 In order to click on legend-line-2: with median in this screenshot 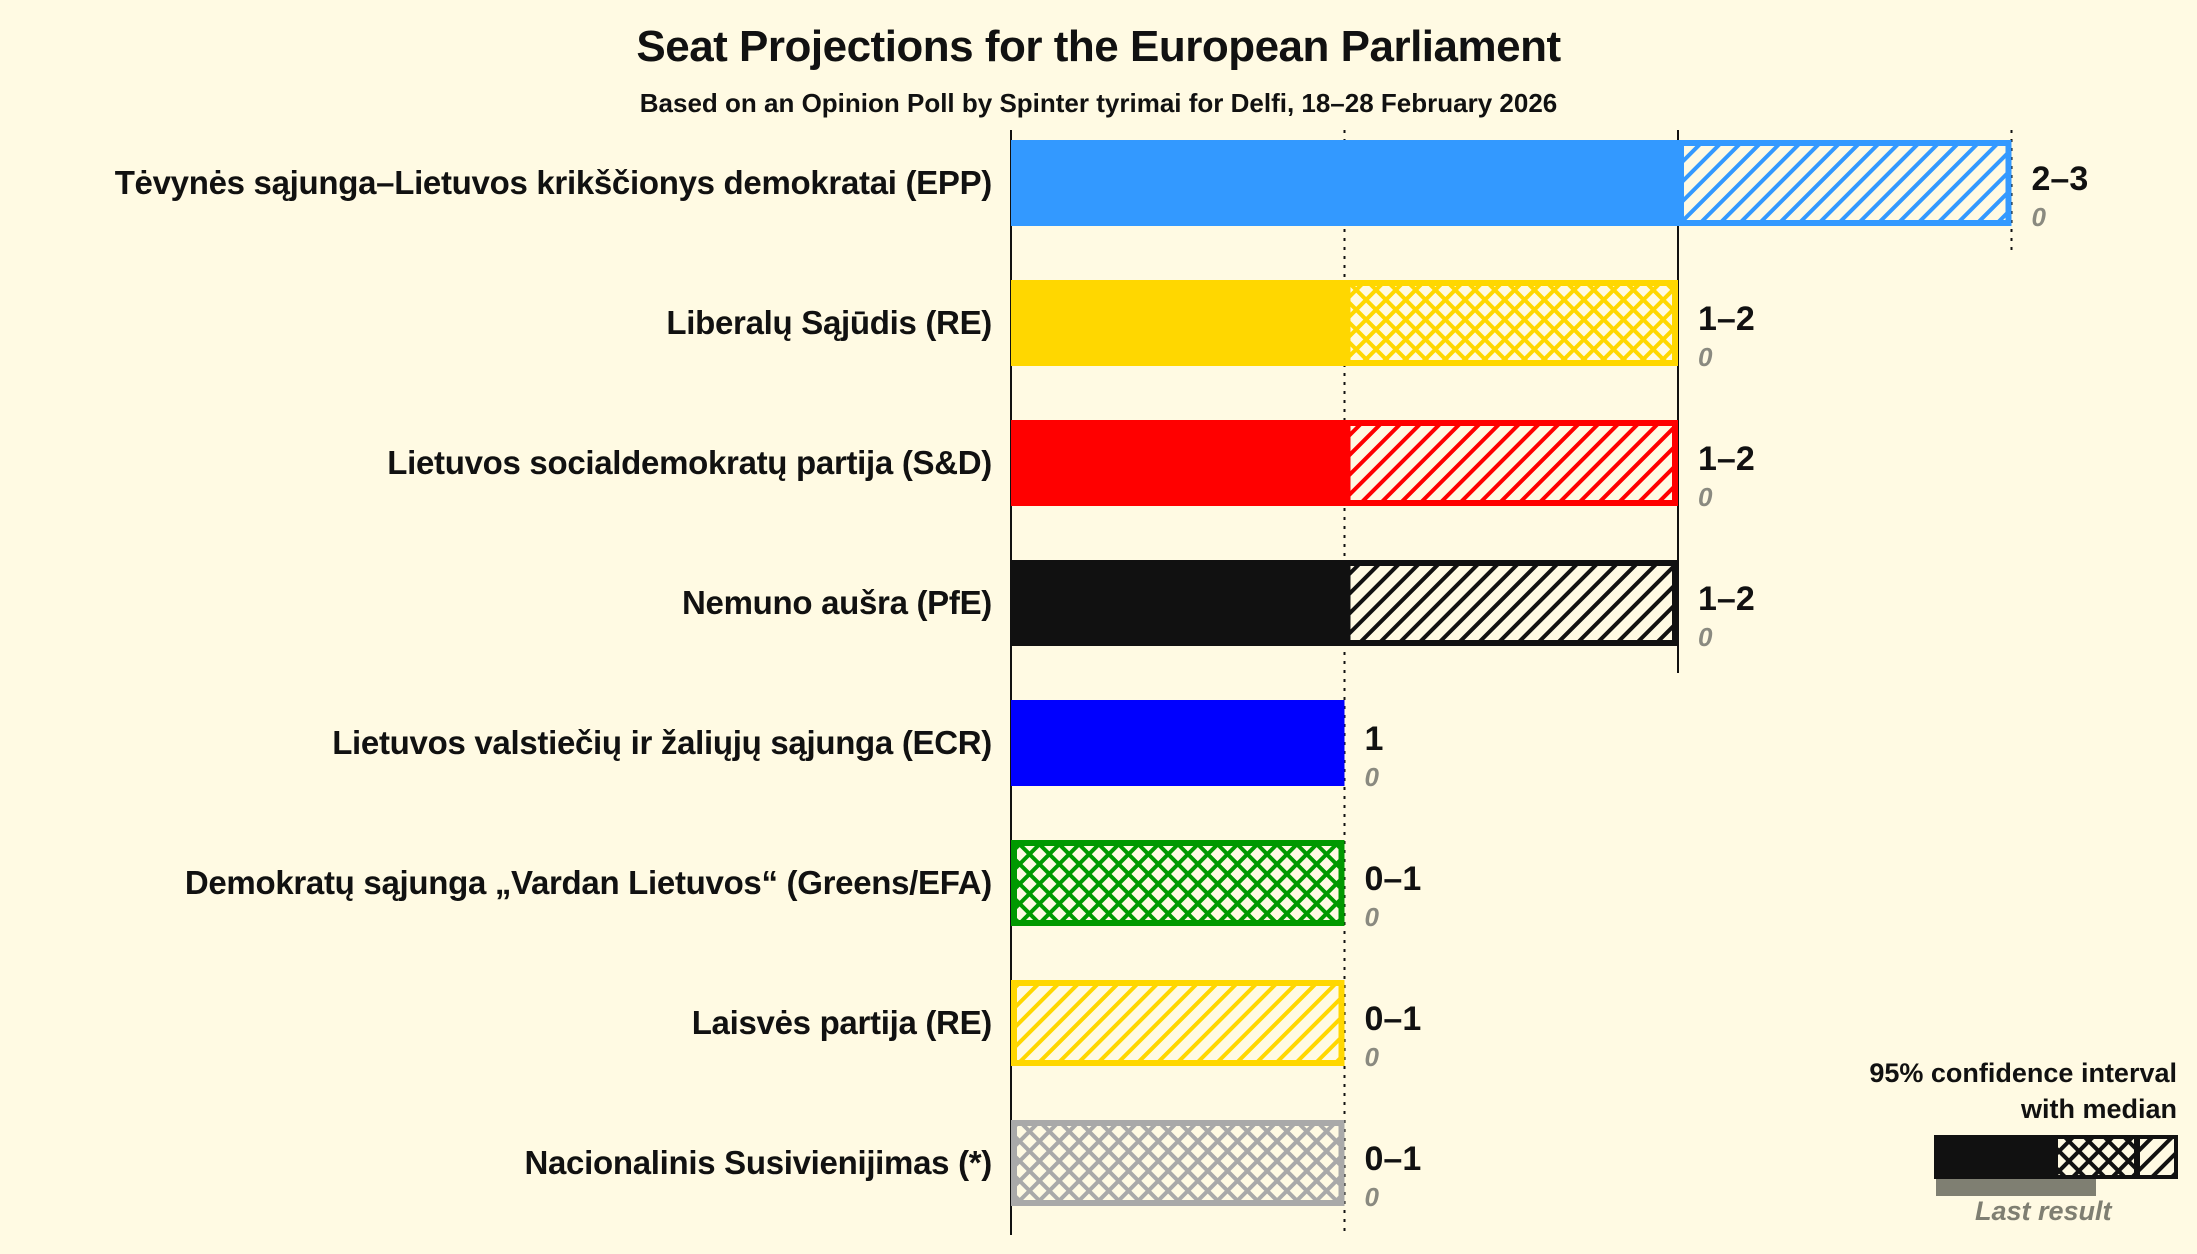, I will do `click(2098, 1109)`.